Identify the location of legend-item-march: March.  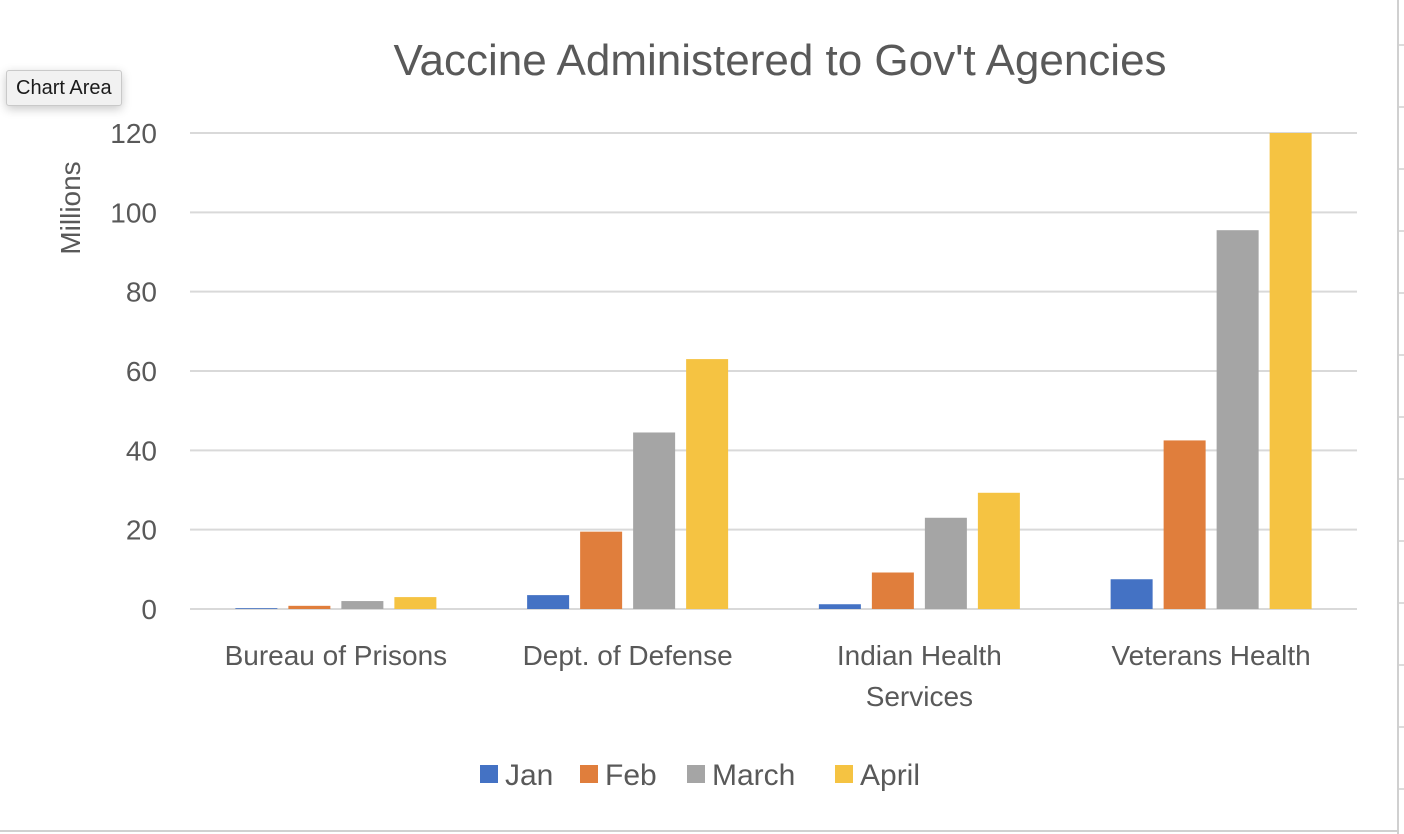
(741, 775).